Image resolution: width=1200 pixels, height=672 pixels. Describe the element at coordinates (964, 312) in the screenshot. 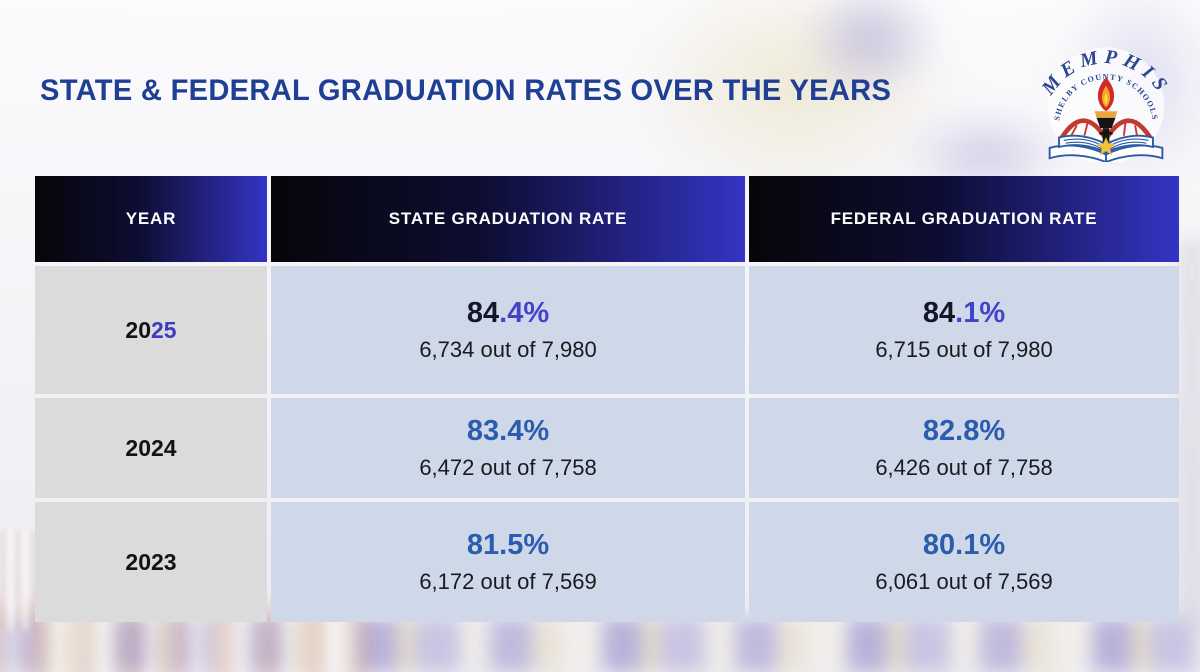

I see `federal-rate-value: 84.1%` at that location.